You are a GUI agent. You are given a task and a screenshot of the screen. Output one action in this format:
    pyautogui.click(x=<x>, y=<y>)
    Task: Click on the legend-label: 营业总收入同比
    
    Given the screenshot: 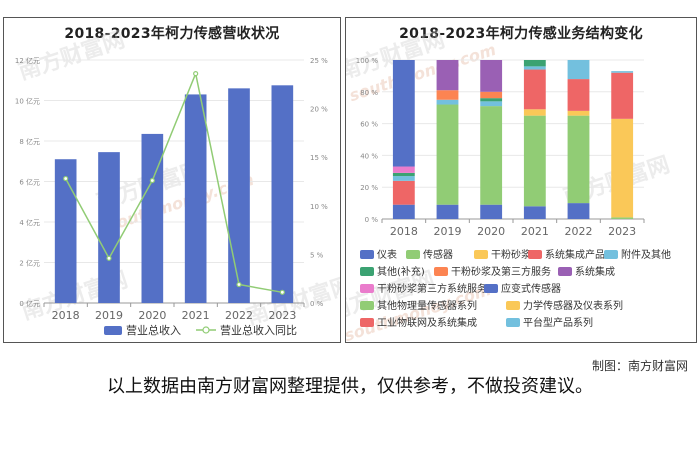 What is the action you would take?
    pyautogui.click(x=258, y=330)
    